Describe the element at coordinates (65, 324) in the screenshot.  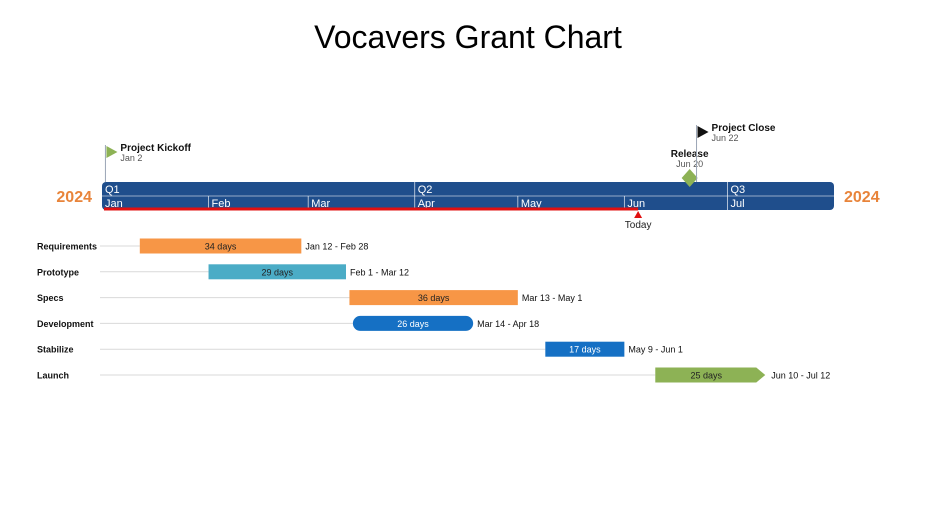
I see `task-name: Development` at that location.